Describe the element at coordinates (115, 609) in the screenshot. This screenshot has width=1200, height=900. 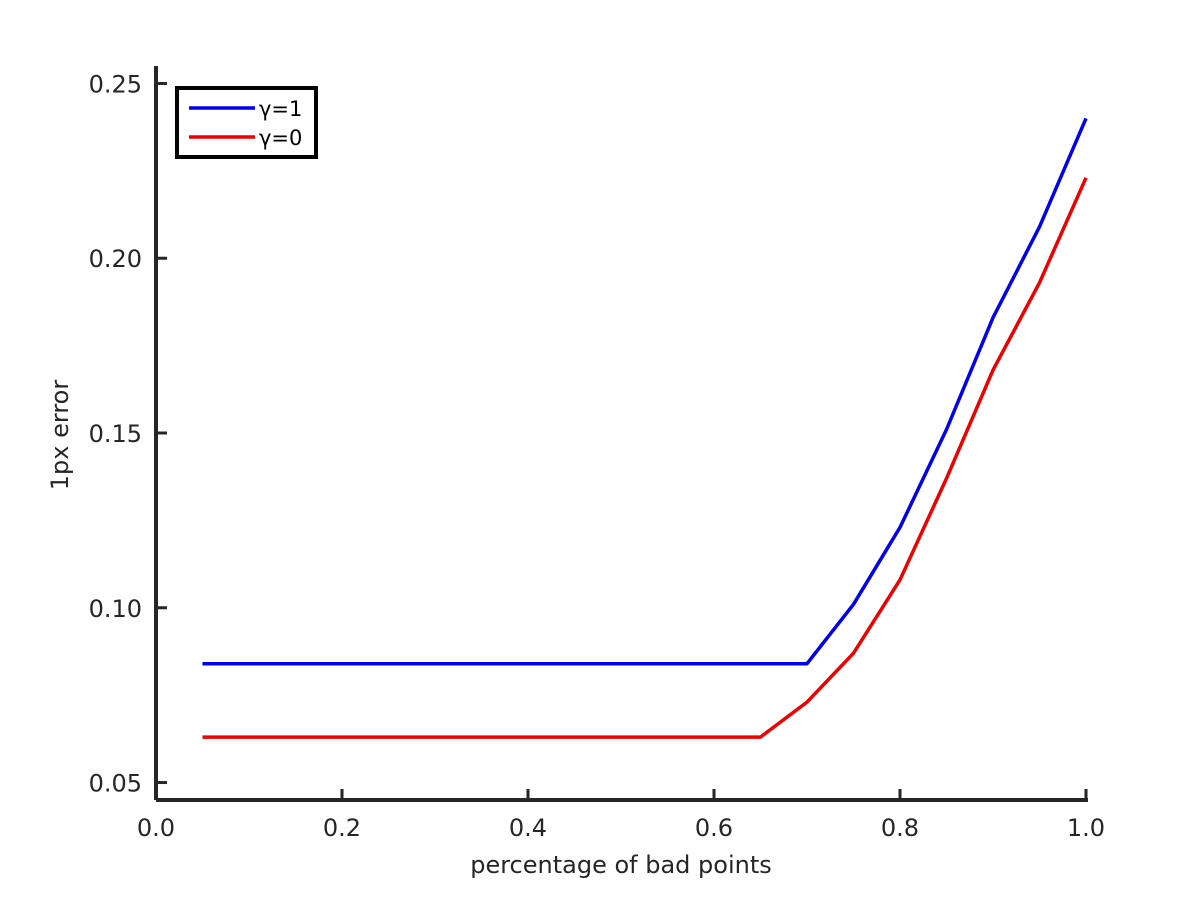
I see `y-tick-label: 0.10` at that location.